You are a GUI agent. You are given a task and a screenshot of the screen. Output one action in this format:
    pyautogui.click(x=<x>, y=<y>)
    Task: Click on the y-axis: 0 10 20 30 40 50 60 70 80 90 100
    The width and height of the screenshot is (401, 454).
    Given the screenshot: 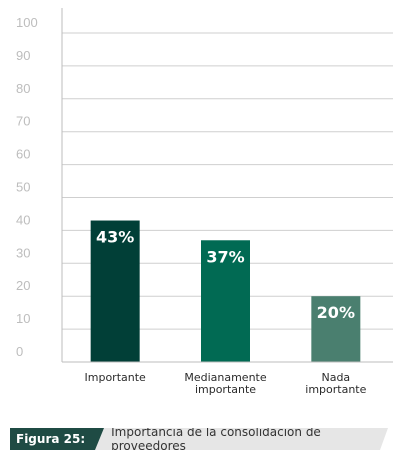 What is the action you would take?
    pyautogui.click(x=39, y=185)
    